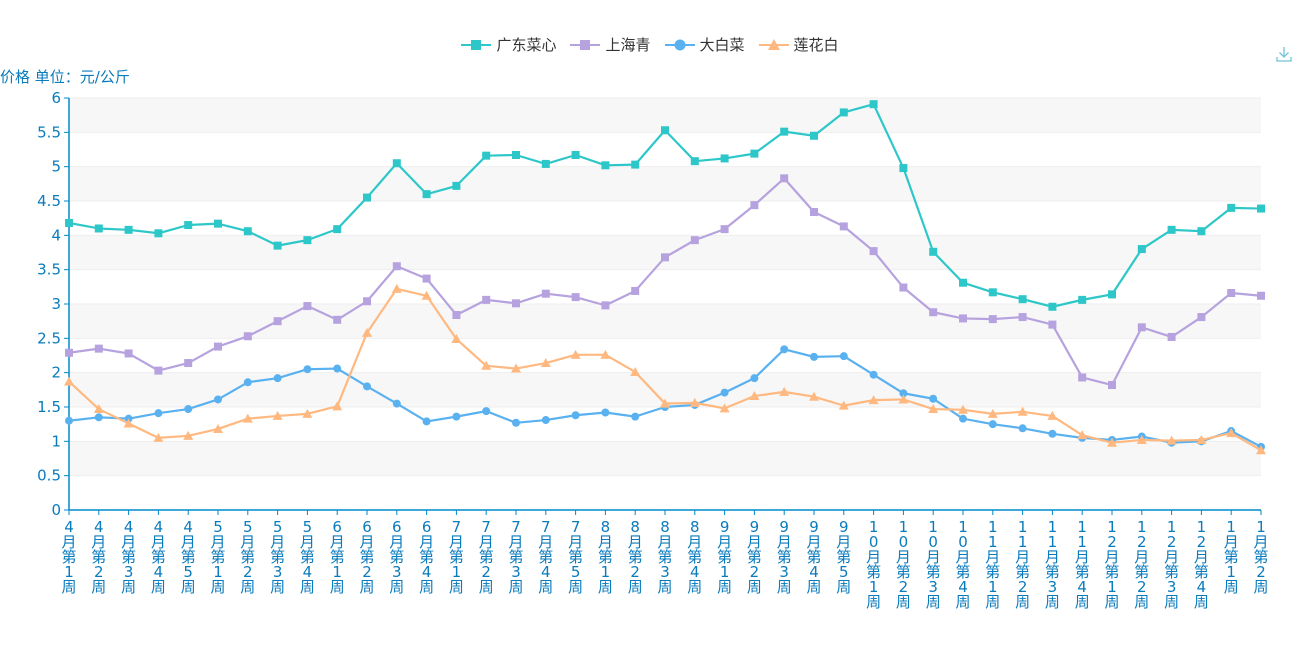 This screenshot has width=1300, height=650. I want to click on legend-item-3: 莲花白, so click(798, 44).